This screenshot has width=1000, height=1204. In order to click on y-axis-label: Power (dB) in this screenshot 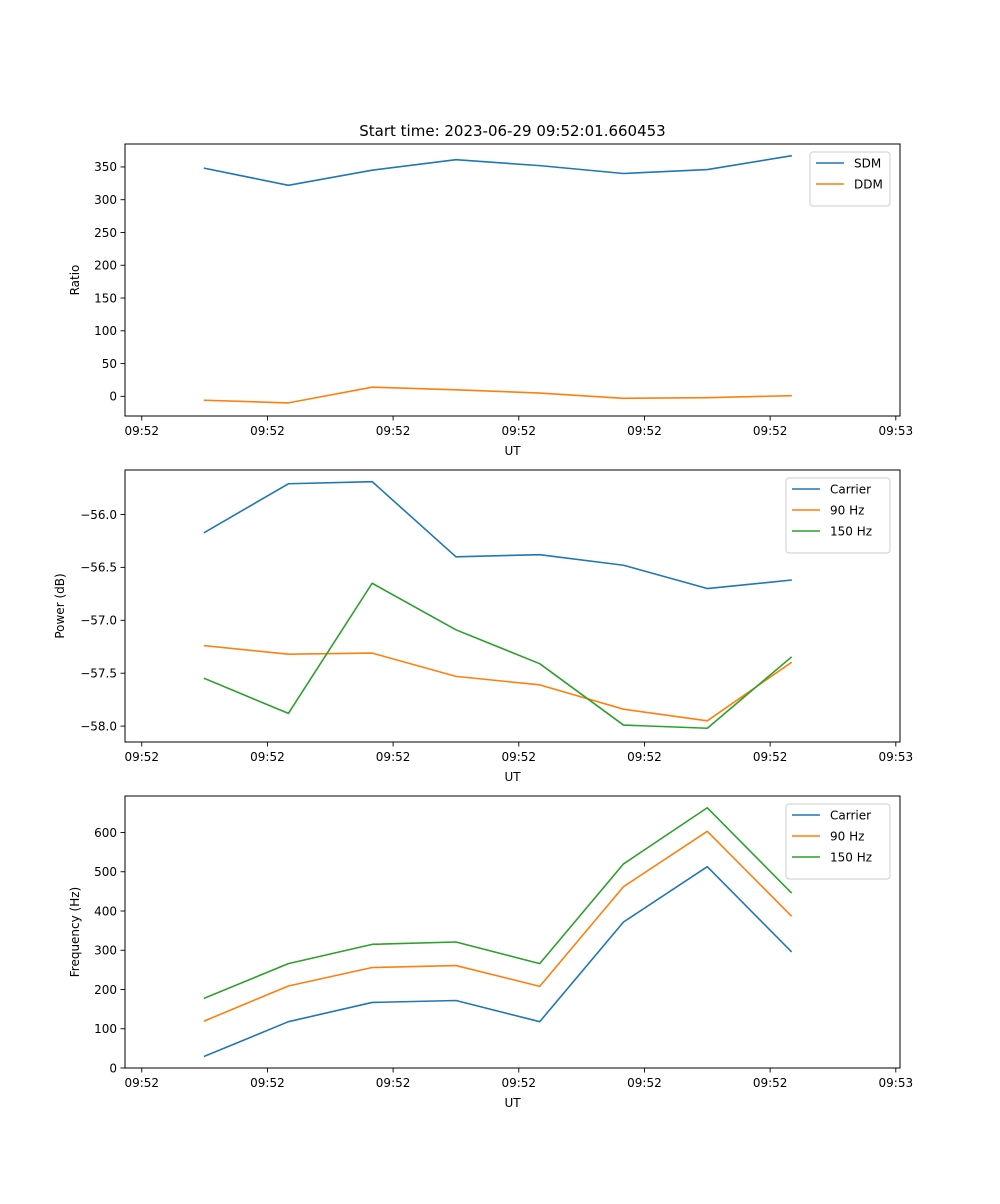, I will do `click(60, 605)`.